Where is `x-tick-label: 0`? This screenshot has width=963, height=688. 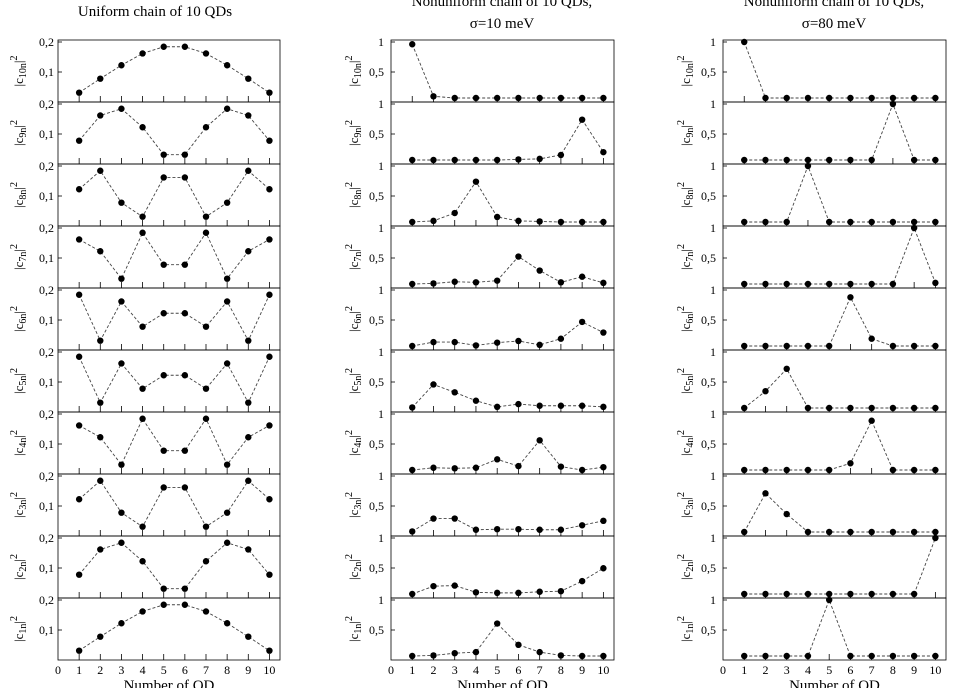 x-tick-label: 0 is located at coordinates (723, 670).